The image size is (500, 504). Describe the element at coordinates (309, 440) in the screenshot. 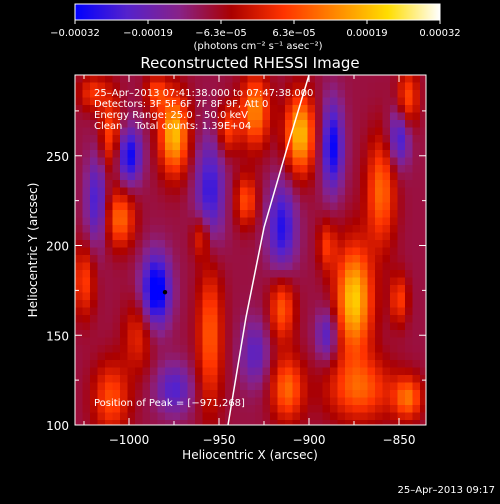

I see `x-tick-label: −900` at that location.